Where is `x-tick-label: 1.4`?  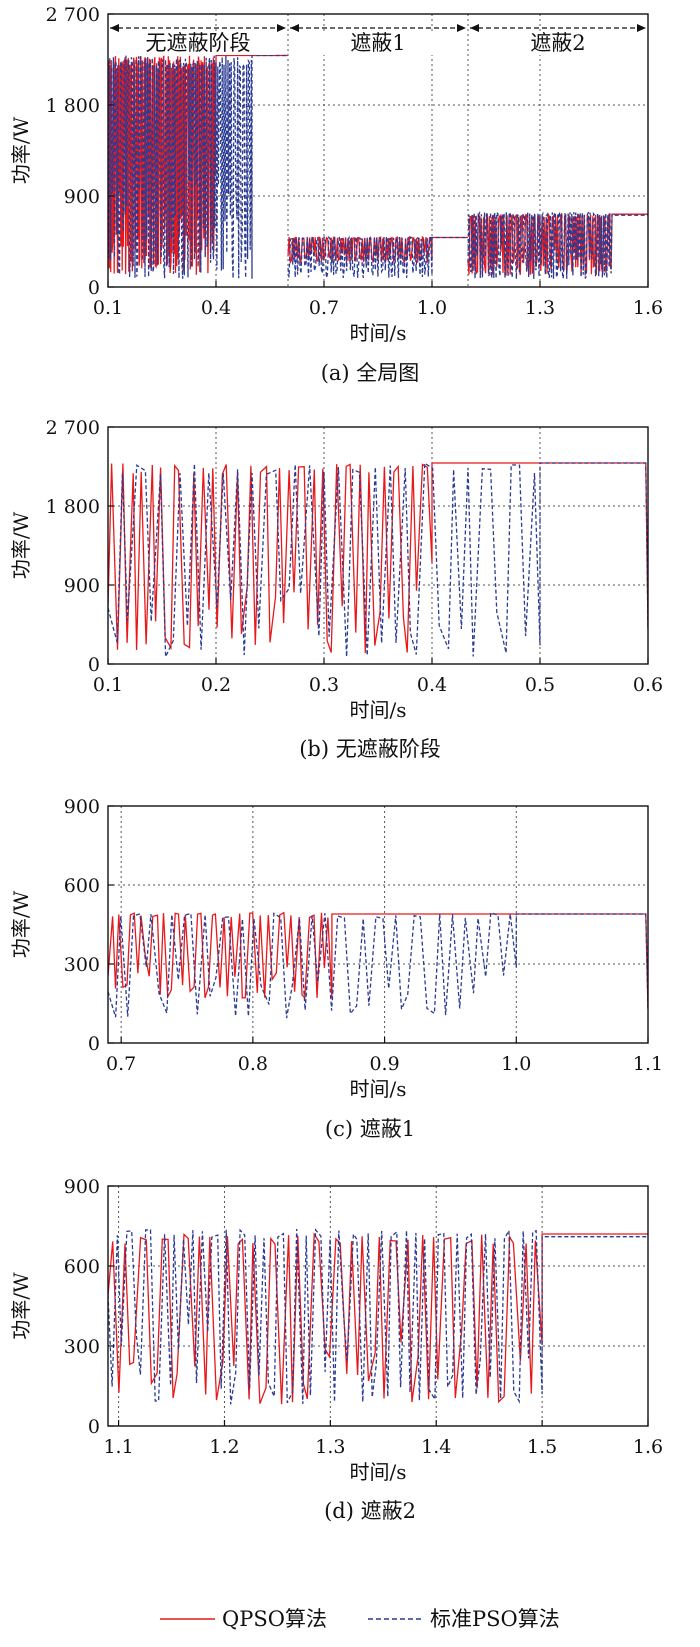 x-tick-label: 1.4 is located at coordinates (436, 1447).